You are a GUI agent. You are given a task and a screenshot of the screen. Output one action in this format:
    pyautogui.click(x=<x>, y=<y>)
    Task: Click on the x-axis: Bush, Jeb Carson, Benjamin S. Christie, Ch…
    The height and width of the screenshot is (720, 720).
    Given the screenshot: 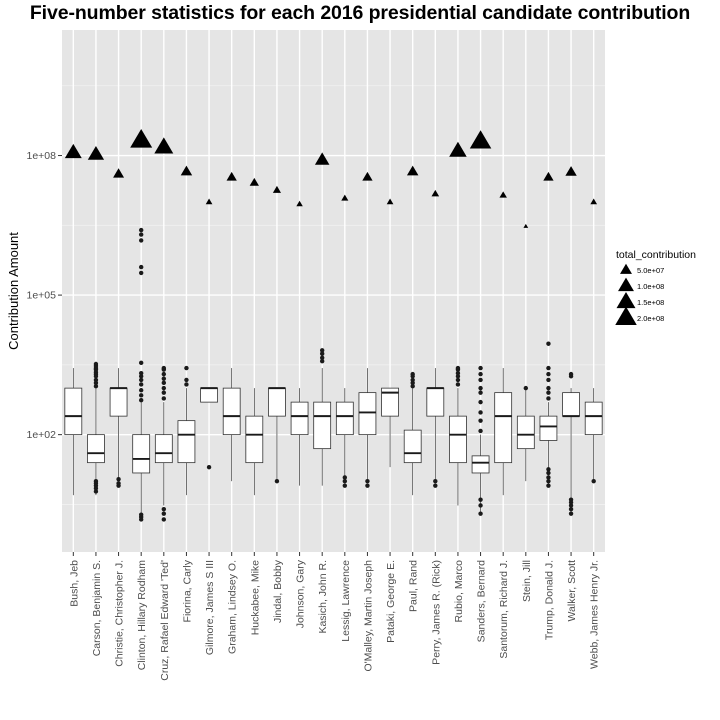 What is the action you would take?
    pyautogui.click(x=334, y=616)
    